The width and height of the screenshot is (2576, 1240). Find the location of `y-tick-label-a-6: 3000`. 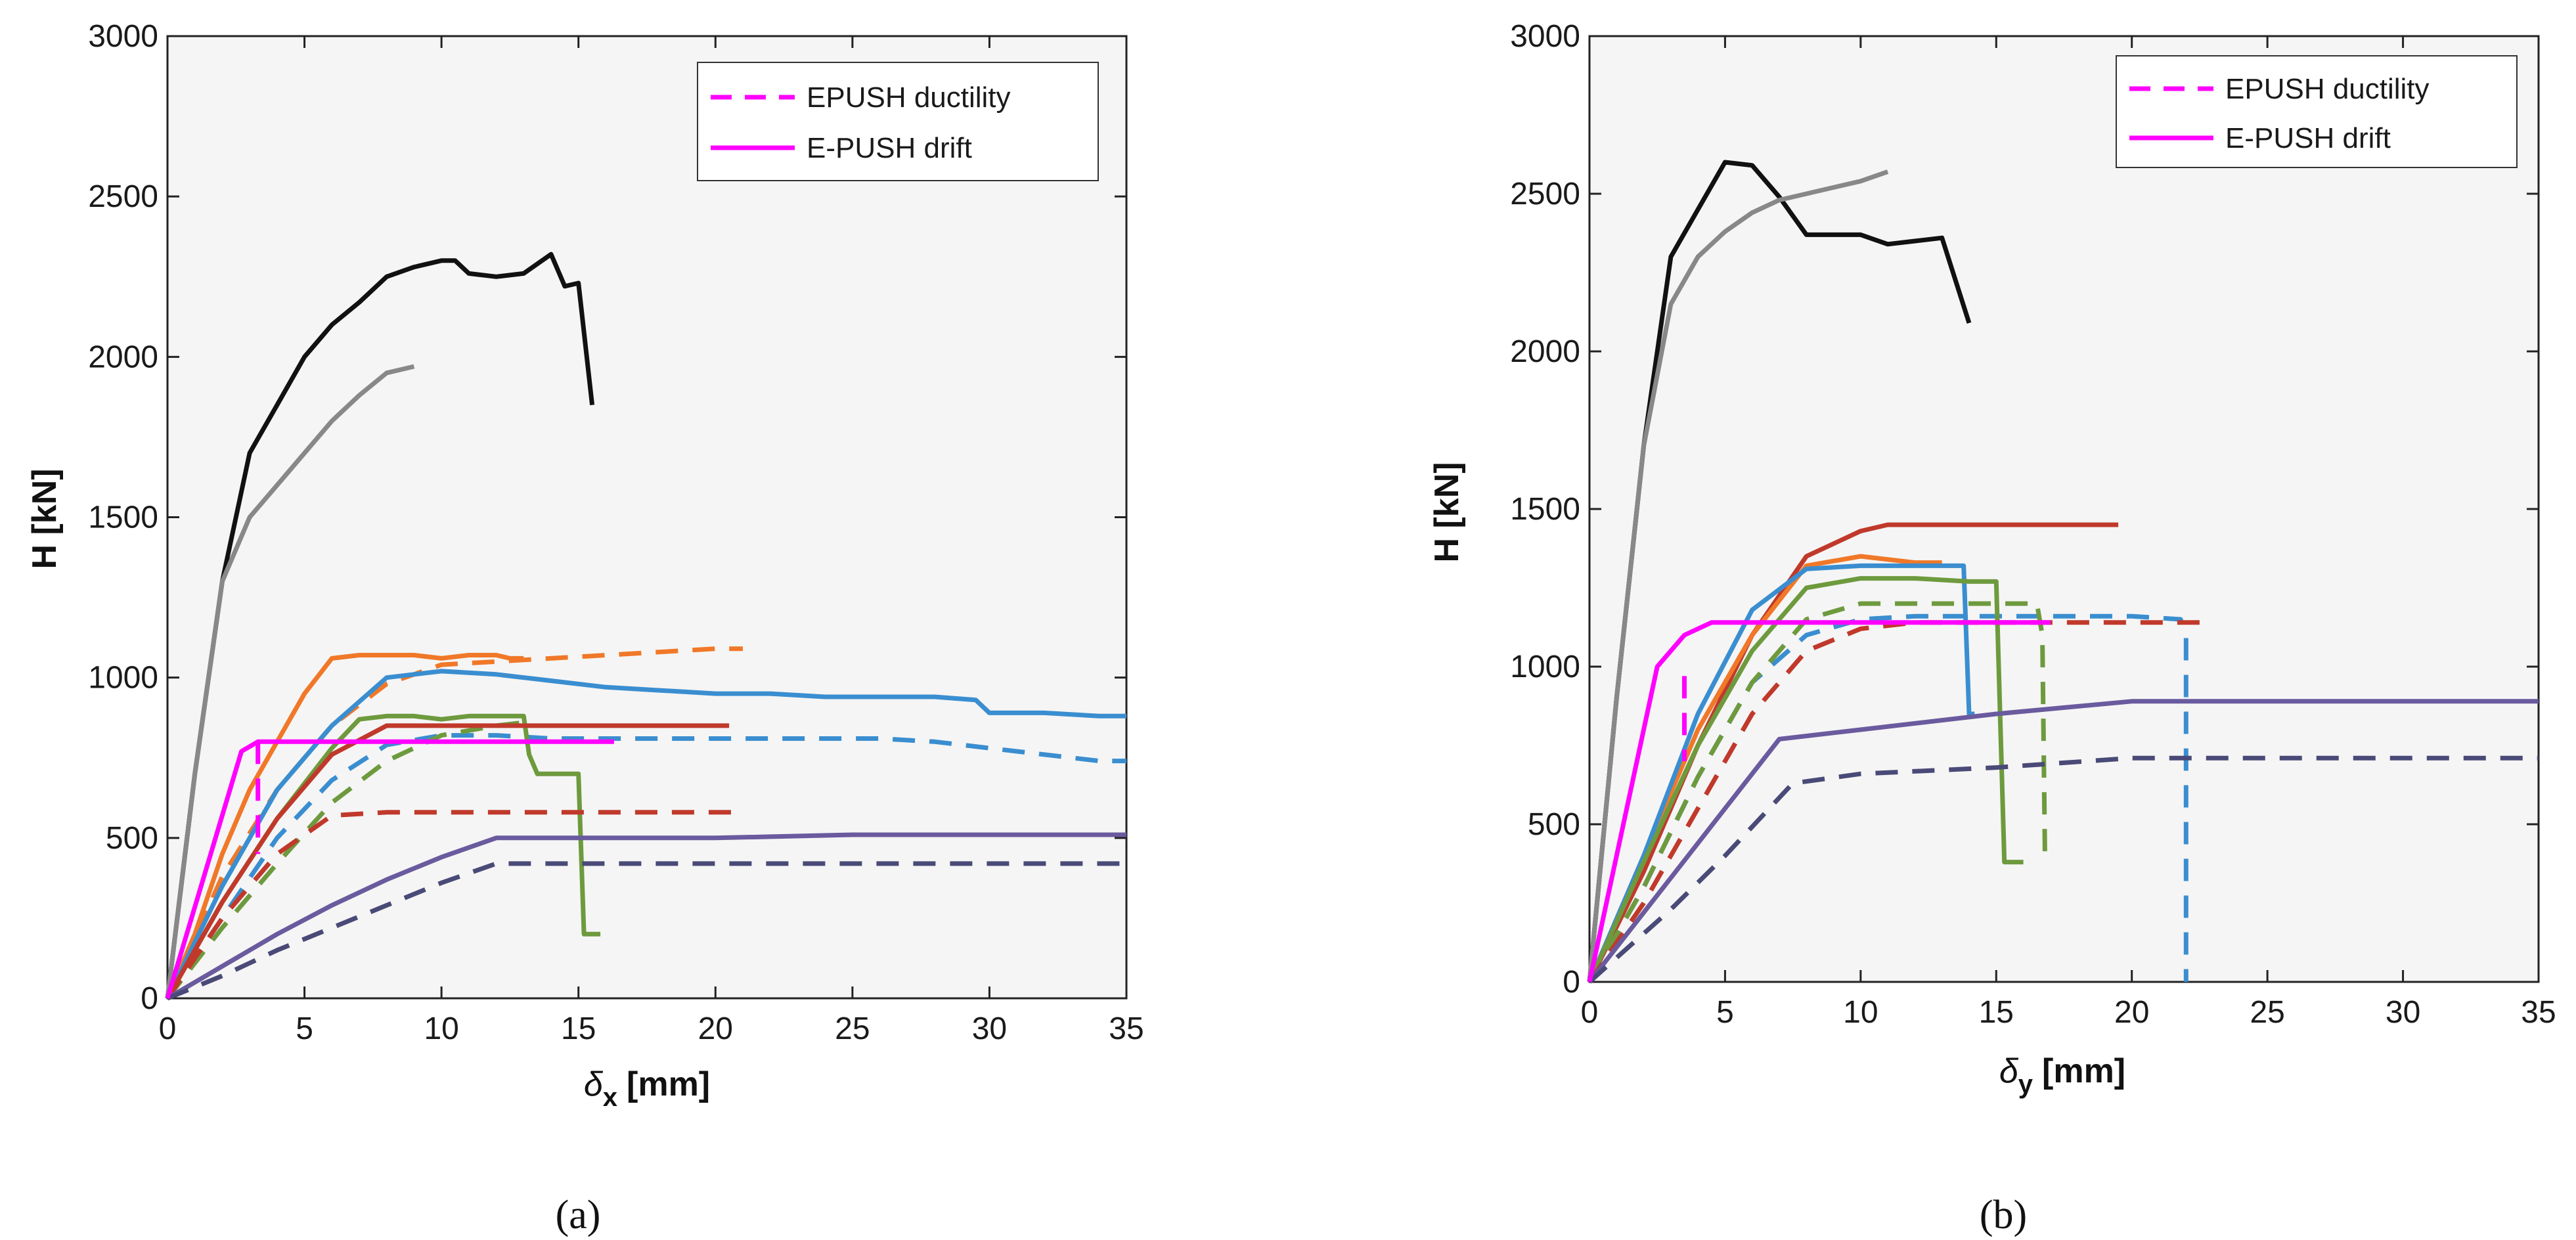

y-tick-label-a-6: 3000 is located at coordinates (123, 36).